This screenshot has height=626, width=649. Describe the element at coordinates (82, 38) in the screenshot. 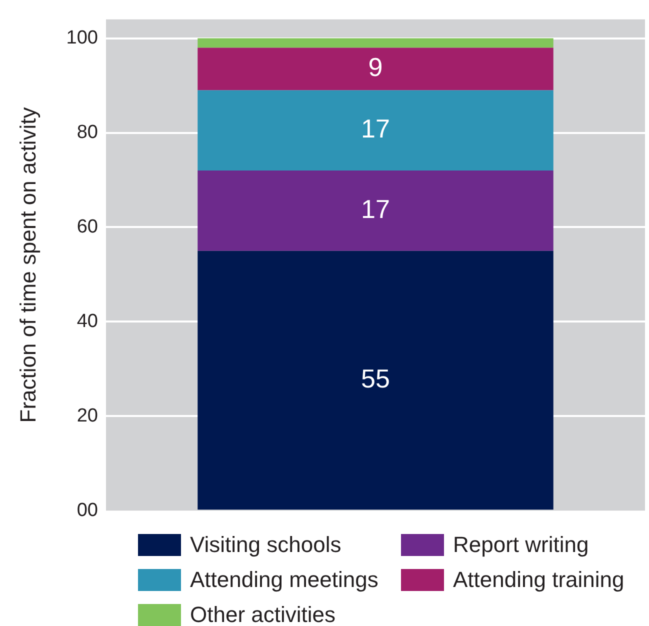

I see `y-tick-label: 100` at that location.